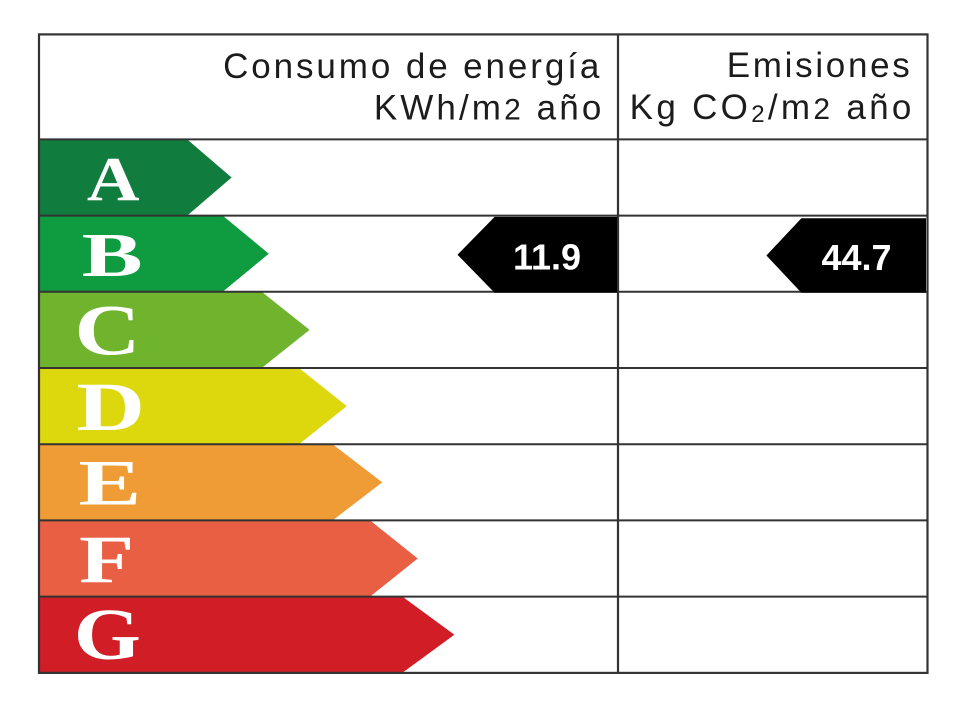 The image size is (960, 720). Describe the element at coordinates (112, 255) in the screenshot. I see `svg-text: B` at that location.